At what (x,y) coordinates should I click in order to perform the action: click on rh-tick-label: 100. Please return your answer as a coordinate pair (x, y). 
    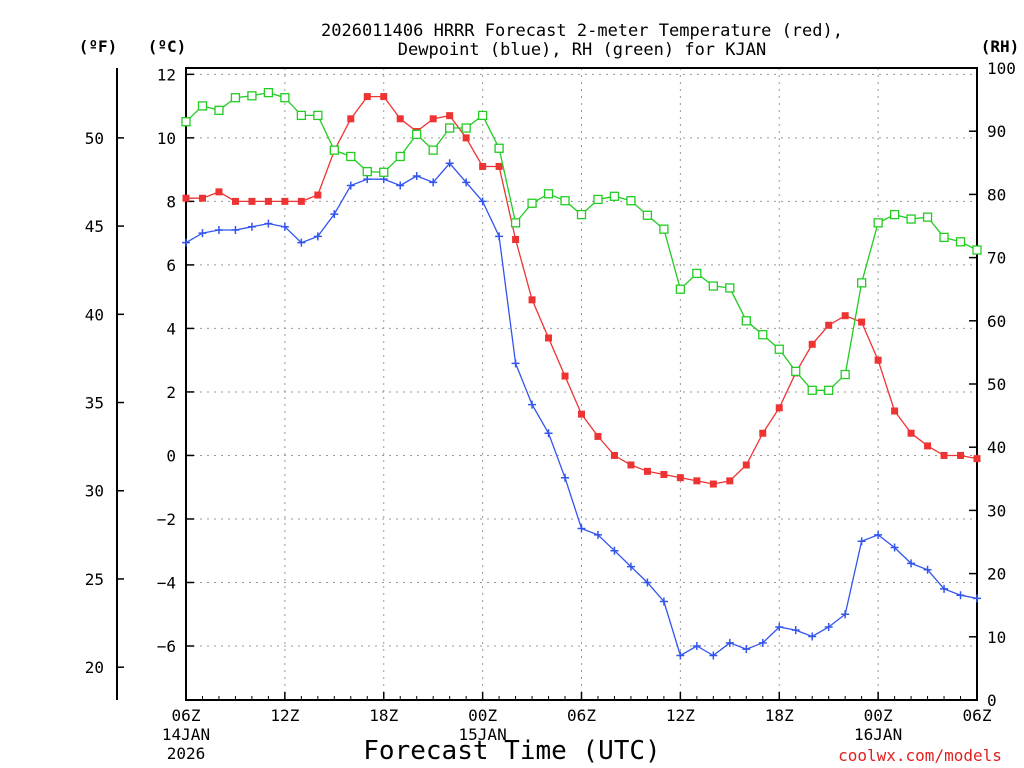
    Looking at the image, I should click on (1001, 68).